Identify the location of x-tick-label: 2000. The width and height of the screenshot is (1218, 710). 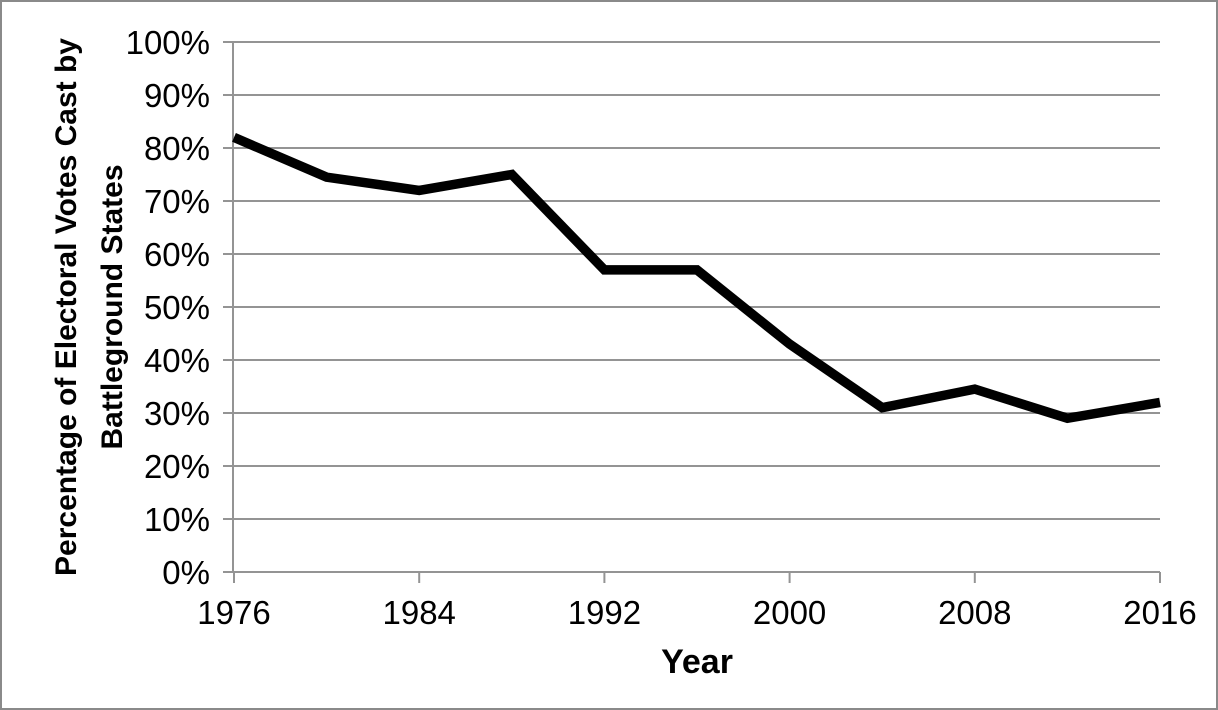
(789, 612).